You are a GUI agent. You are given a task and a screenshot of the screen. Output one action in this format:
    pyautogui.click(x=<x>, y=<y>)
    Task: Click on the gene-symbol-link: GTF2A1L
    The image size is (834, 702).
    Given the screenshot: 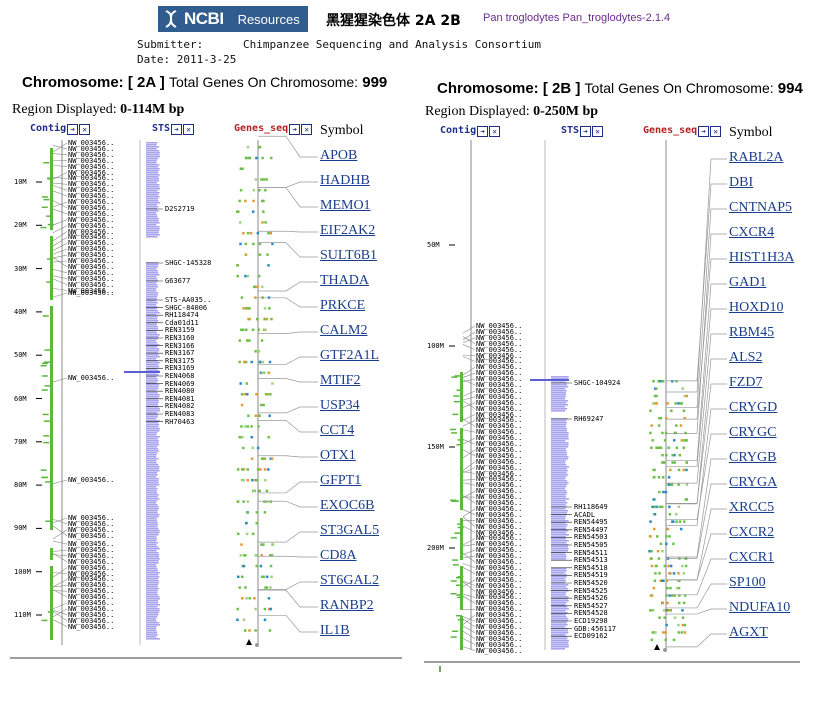 What is the action you would take?
    pyautogui.click(x=350, y=355)
    